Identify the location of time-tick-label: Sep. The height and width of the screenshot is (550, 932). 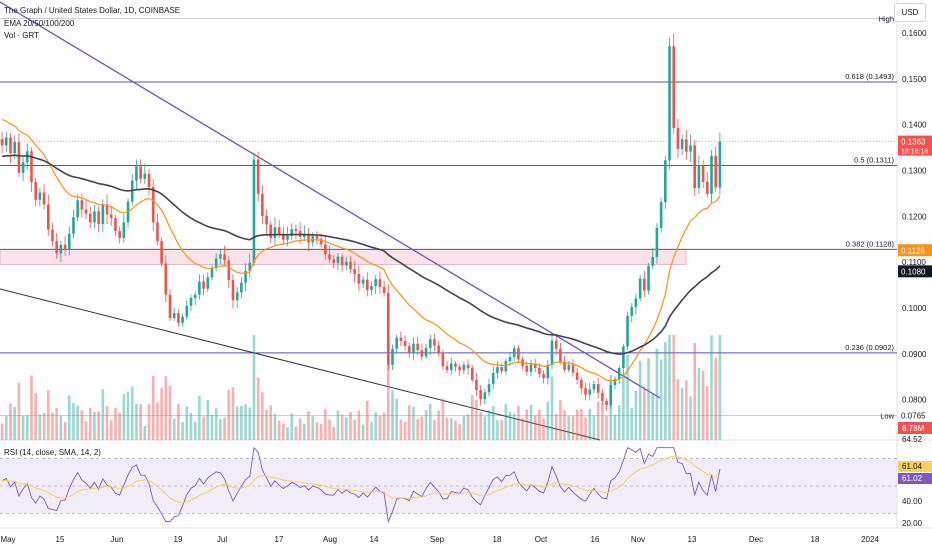
(437, 539).